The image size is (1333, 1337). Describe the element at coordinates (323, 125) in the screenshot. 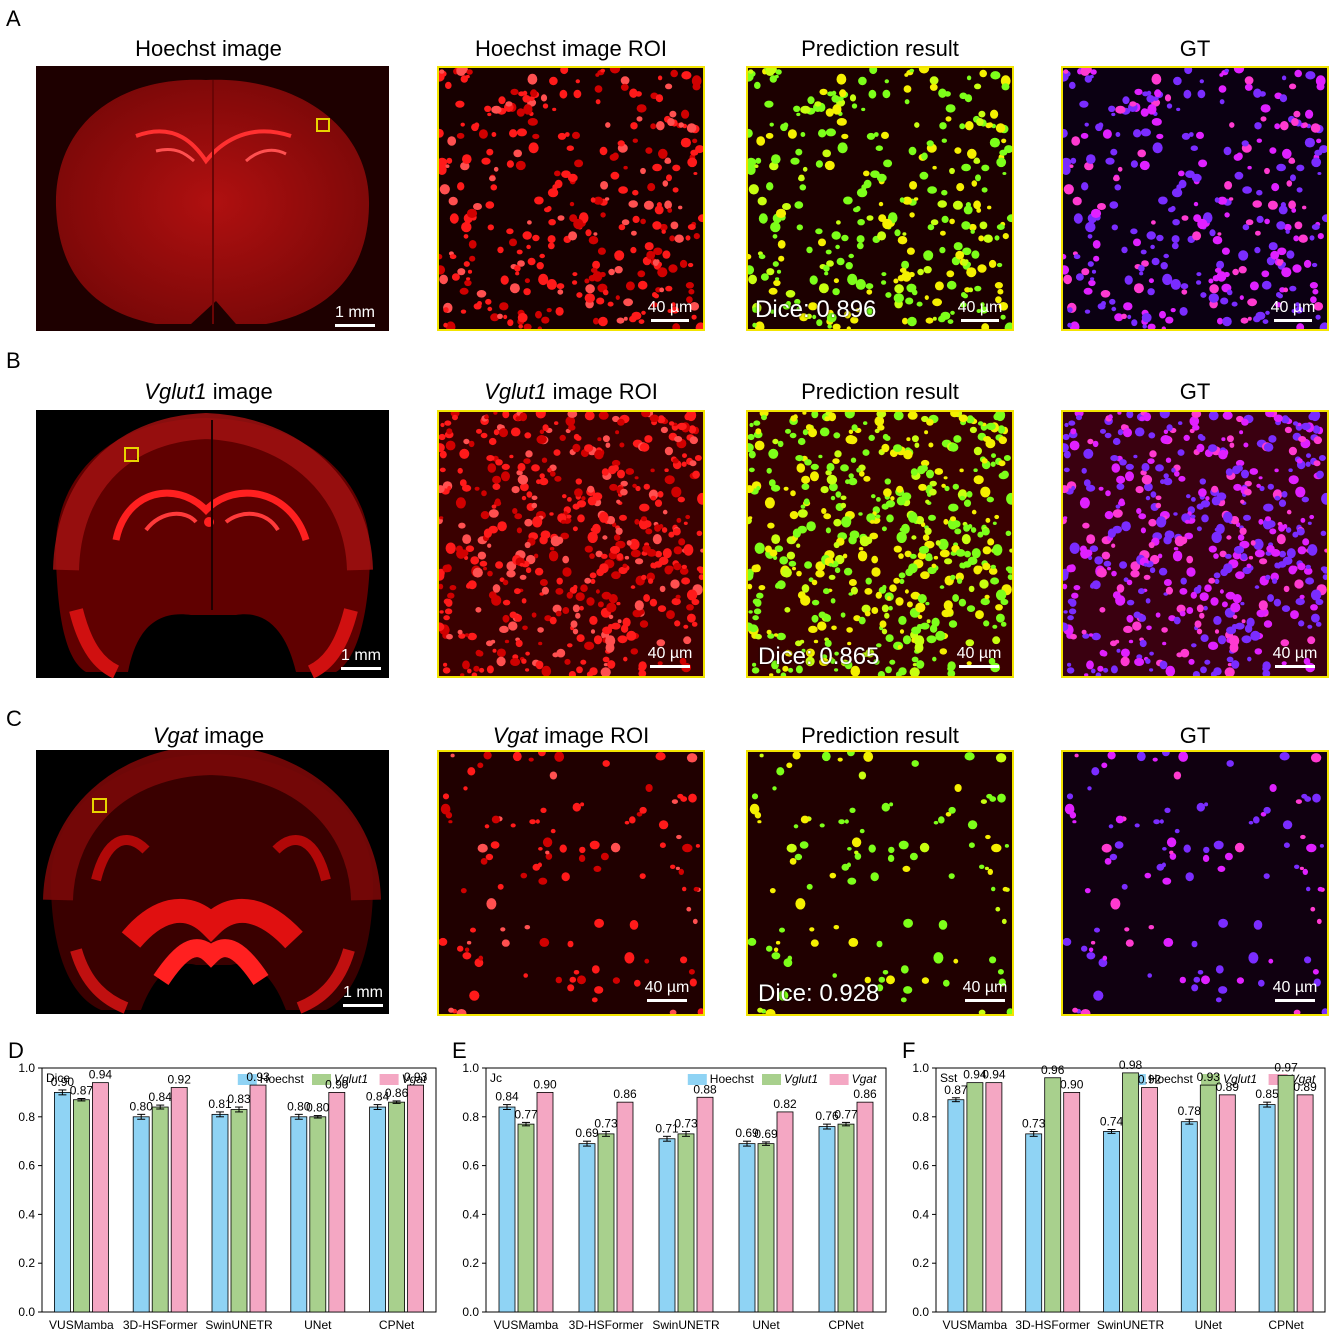

I see `roi-box-a` at that location.